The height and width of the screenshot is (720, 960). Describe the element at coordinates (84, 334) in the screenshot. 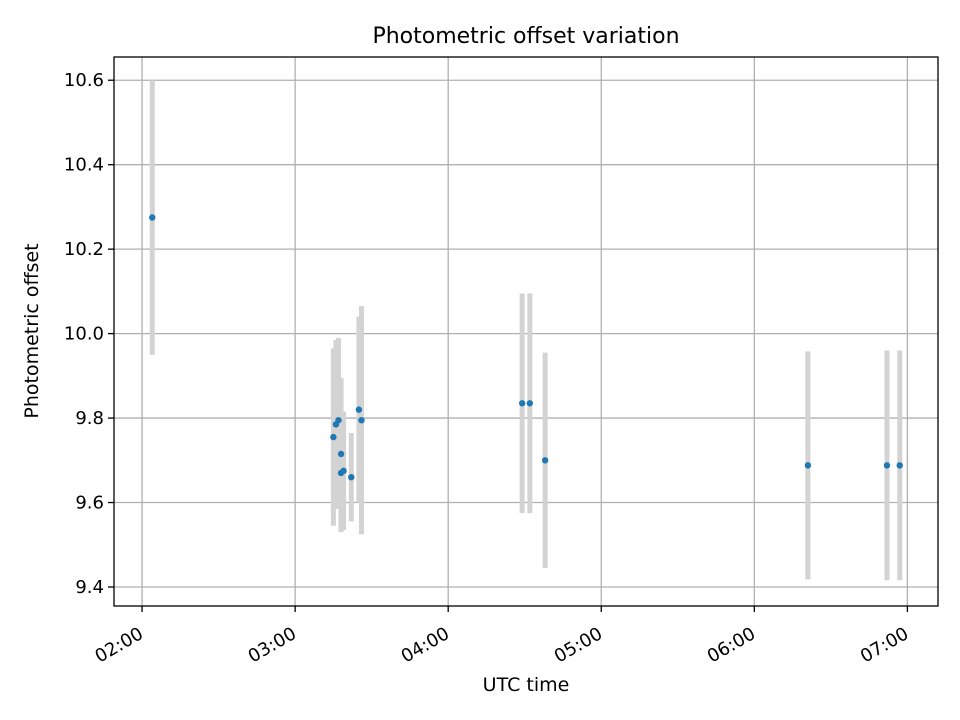

I see `y-tick-label: 10.0` at that location.